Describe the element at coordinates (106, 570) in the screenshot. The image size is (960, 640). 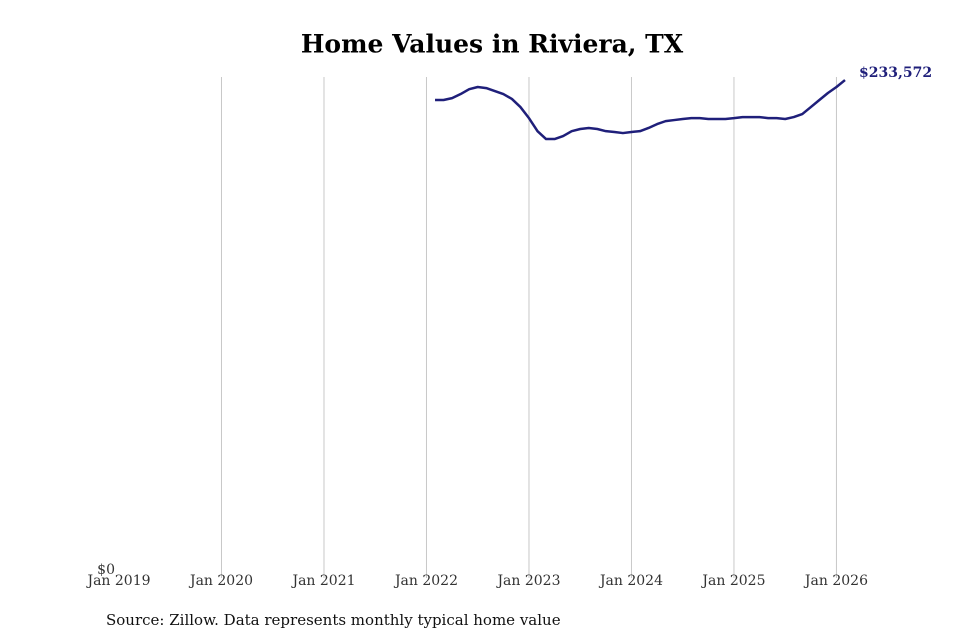
I see `y-tick-label: $0` at that location.